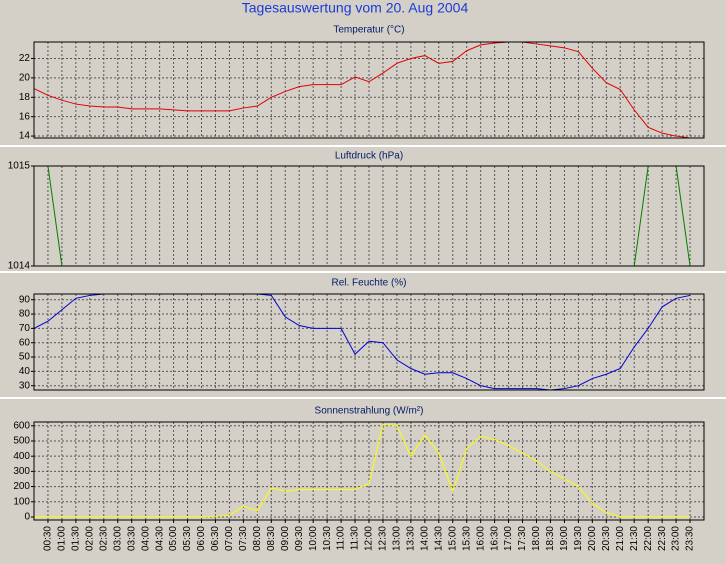 The height and width of the screenshot is (564, 726). I want to click on y-tick-label: 300, so click(21, 471).